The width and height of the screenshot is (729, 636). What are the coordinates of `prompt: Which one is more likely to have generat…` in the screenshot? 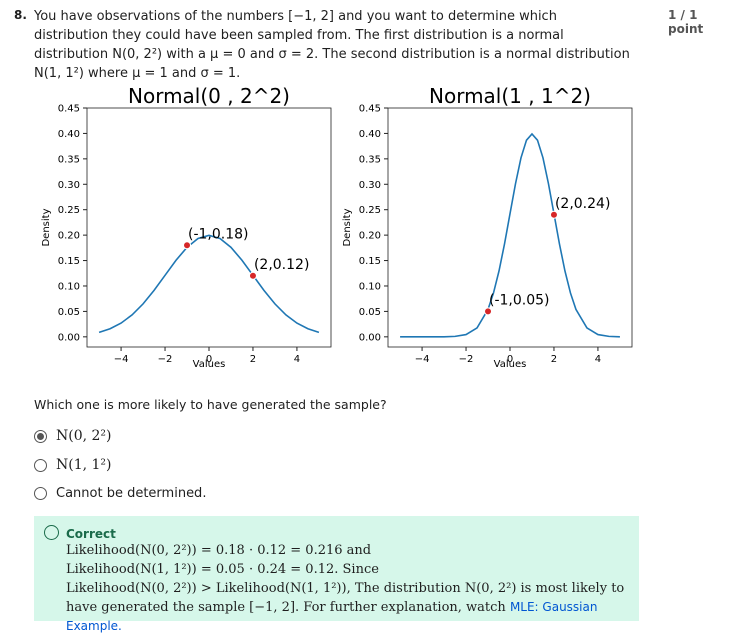 It's located at (210, 404).